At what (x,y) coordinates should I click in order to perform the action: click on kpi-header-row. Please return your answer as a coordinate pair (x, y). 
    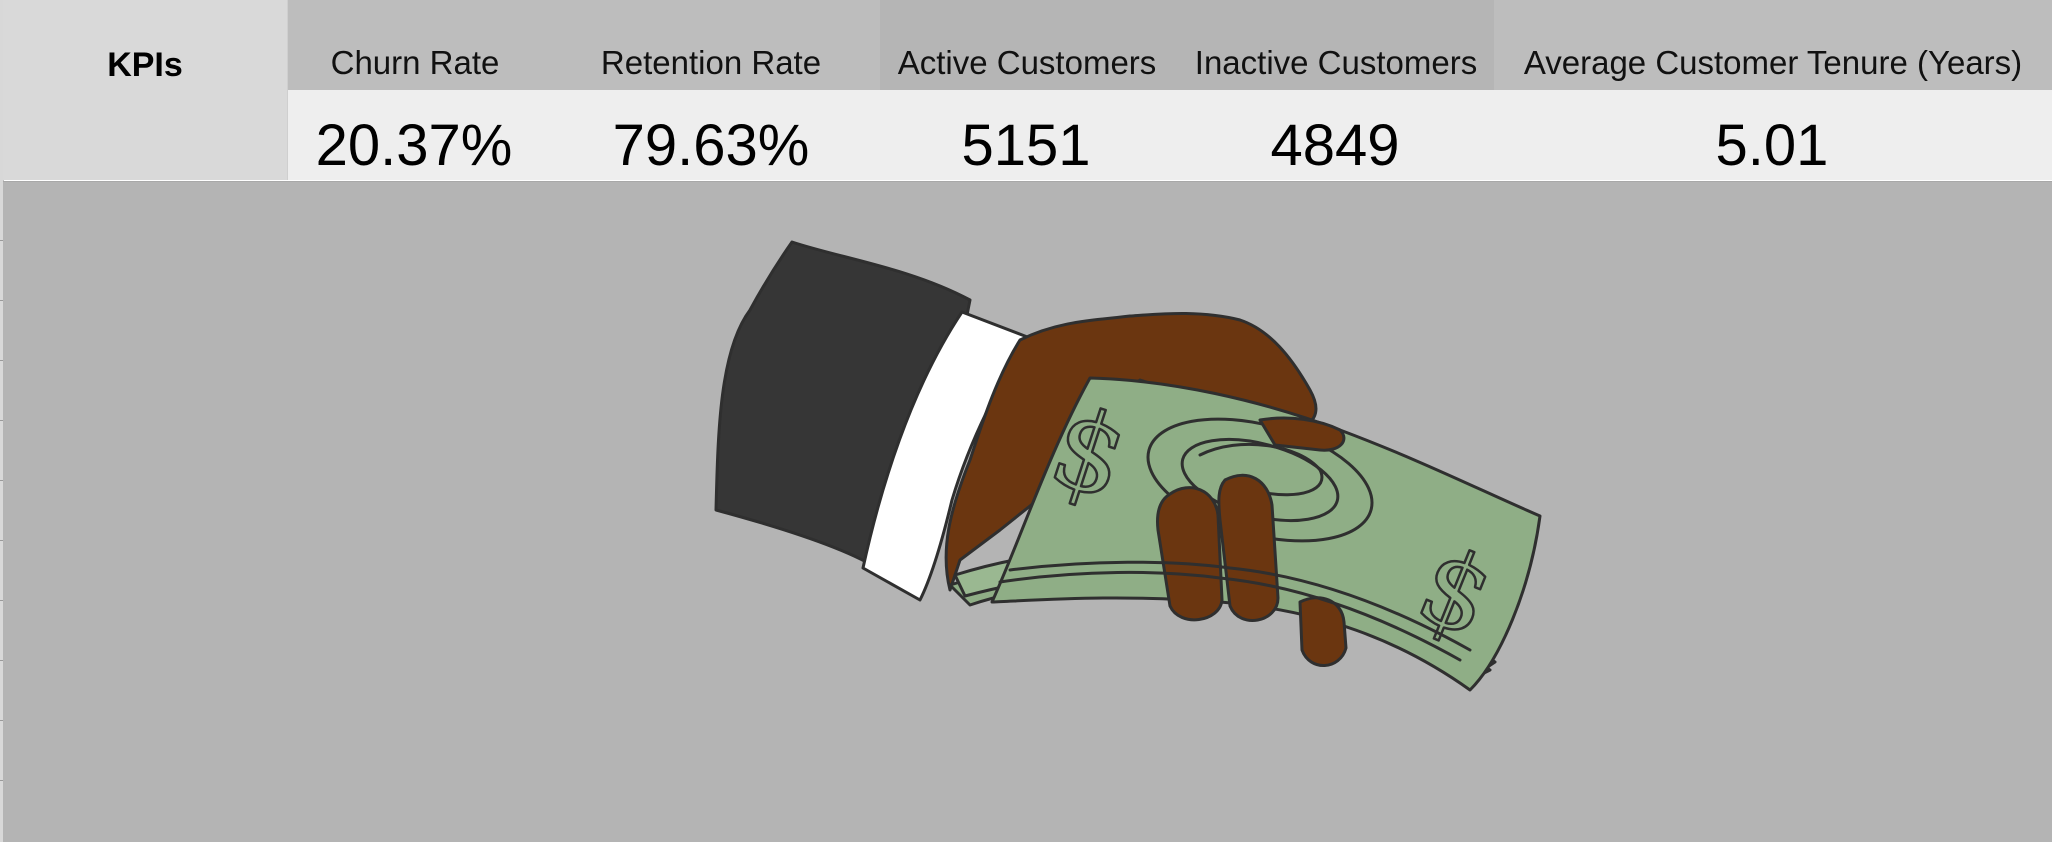
    Looking at the image, I should click on (1170, 45).